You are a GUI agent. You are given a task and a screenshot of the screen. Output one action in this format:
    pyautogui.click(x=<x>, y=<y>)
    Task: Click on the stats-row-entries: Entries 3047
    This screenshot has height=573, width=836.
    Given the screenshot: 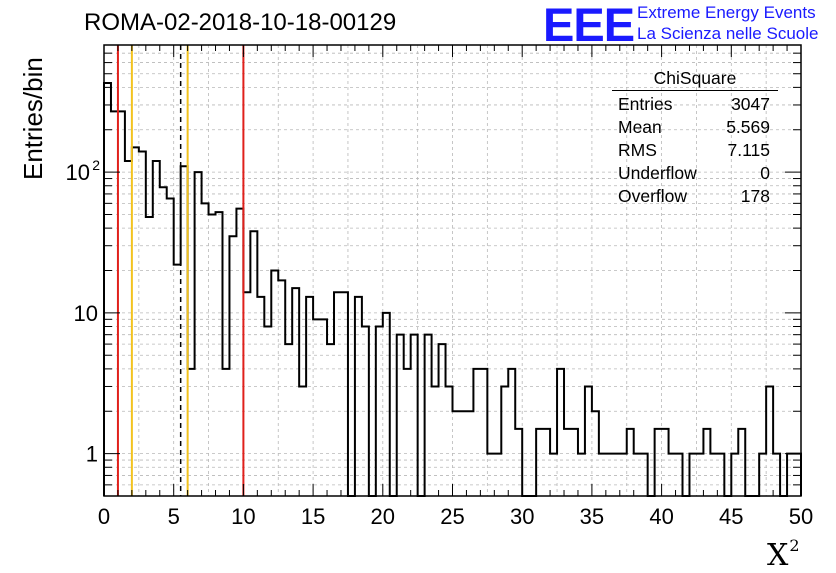 What is the action you would take?
    pyautogui.click(x=694, y=104)
    